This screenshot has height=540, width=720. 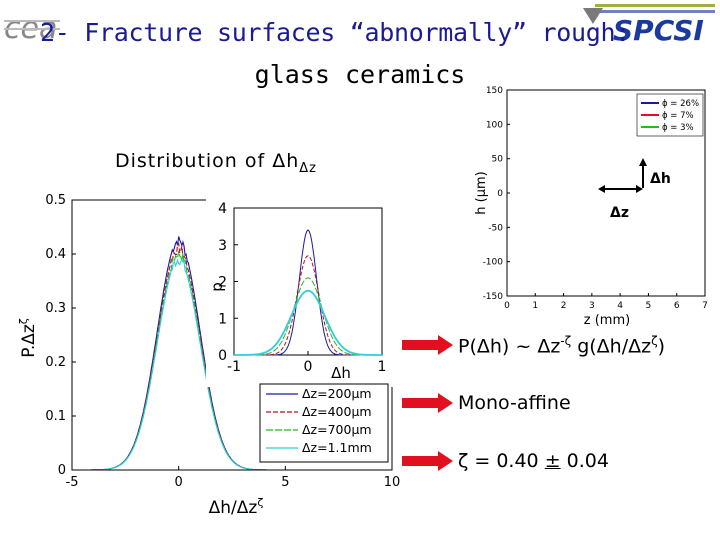 What do you see at coordinates (285, 482) in the screenshot?
I see `main-x-tick-label: 5` at bounding box center [285, 482].